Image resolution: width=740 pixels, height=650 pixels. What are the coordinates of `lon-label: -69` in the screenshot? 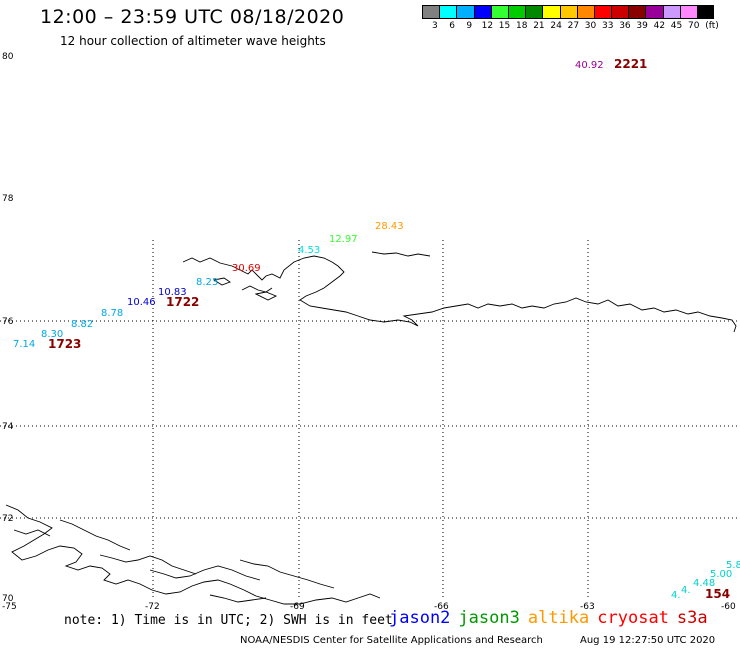 It's located at (297, 607).